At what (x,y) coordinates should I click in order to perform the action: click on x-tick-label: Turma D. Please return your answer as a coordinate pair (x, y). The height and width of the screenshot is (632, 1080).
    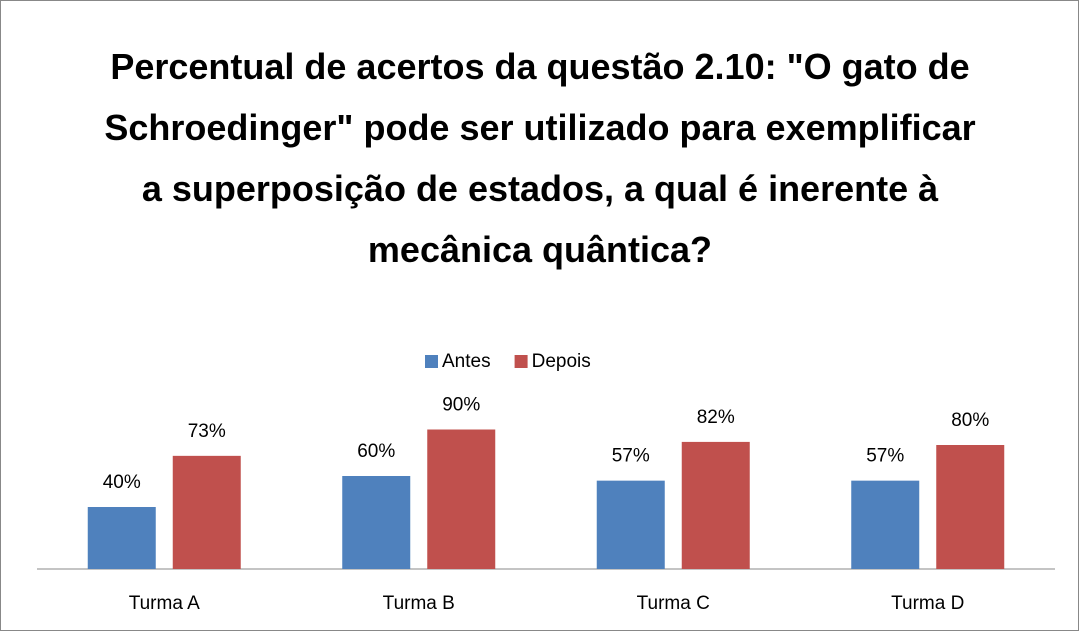
    Looking at the image, I should click on (927, 603).